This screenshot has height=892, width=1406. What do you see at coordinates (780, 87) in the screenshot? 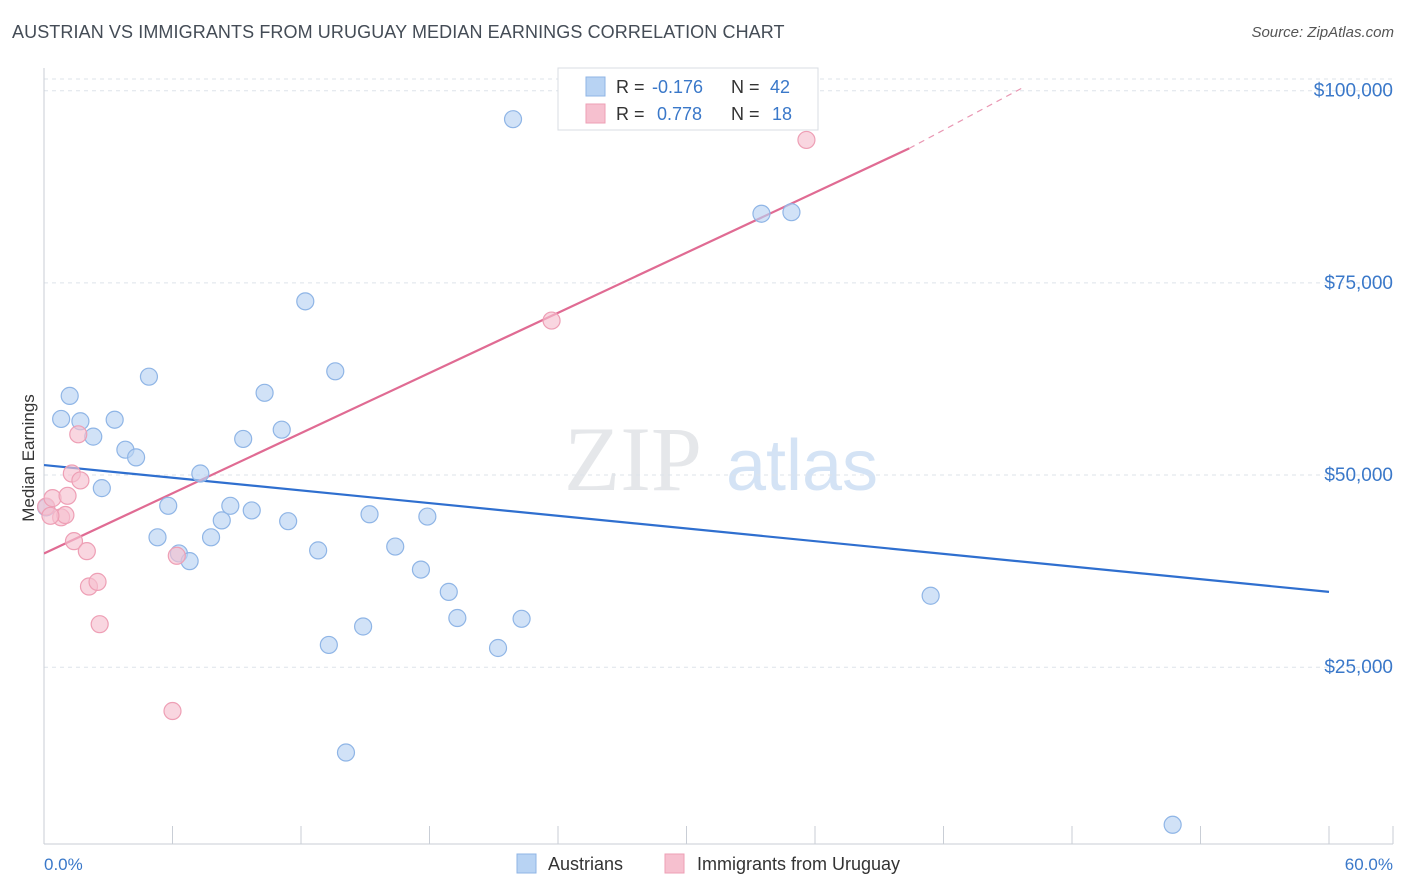
I see `stats-n-value-1: 42` at bounding box center [780, 87].